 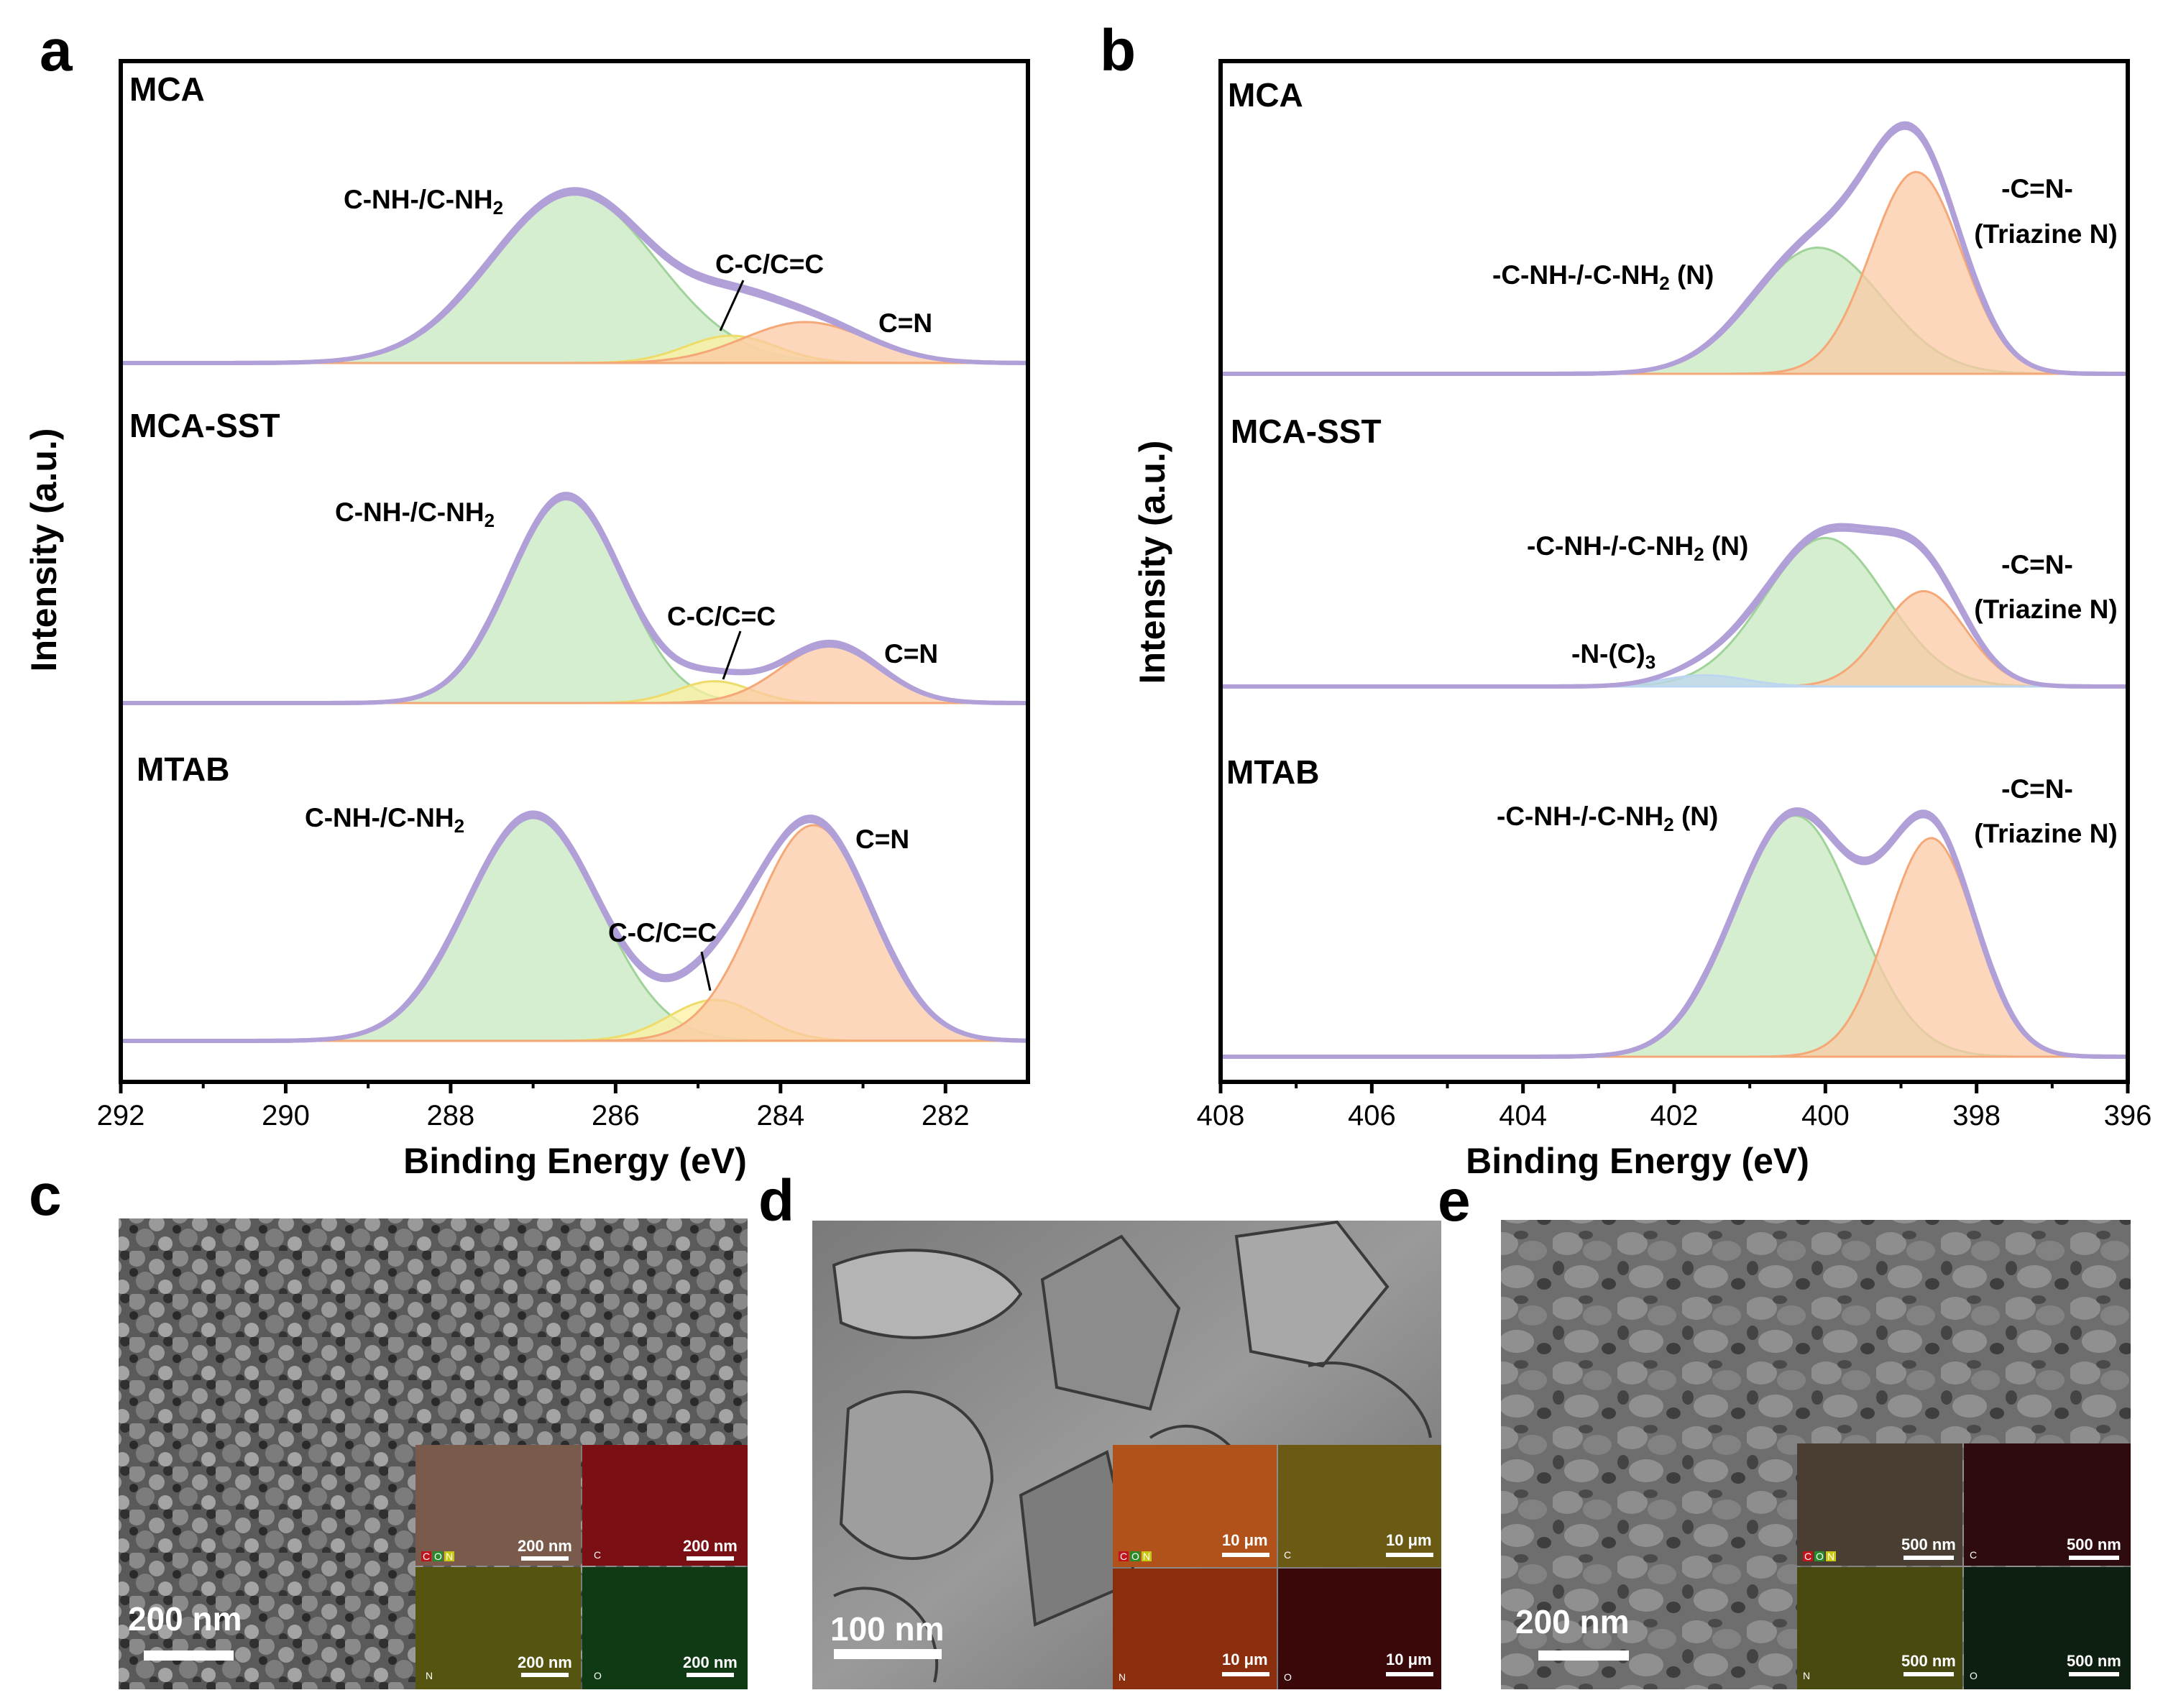 I want to click on panel-label-c: c, so click(x=45, y=1195).